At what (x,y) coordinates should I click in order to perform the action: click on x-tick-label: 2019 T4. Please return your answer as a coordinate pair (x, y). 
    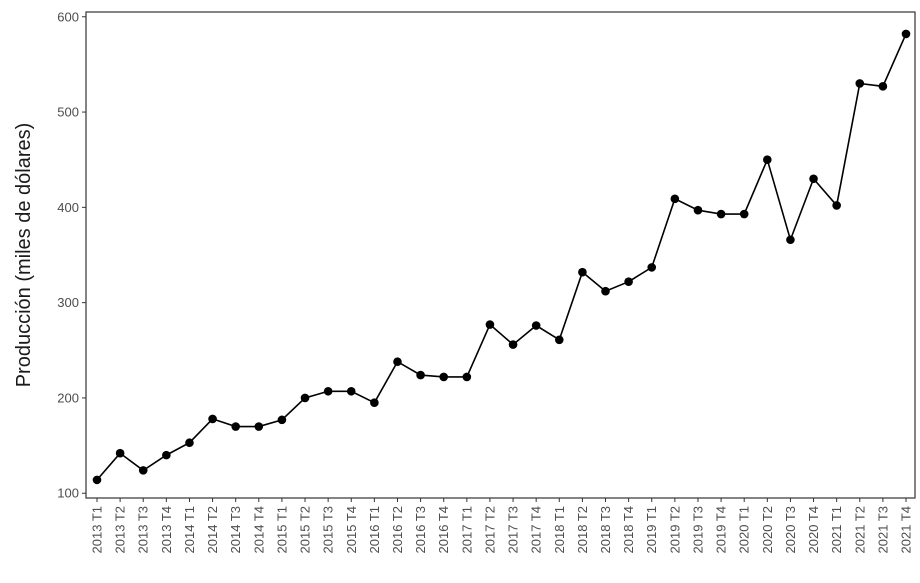
    Looking at the image, I should click on (721, 529).